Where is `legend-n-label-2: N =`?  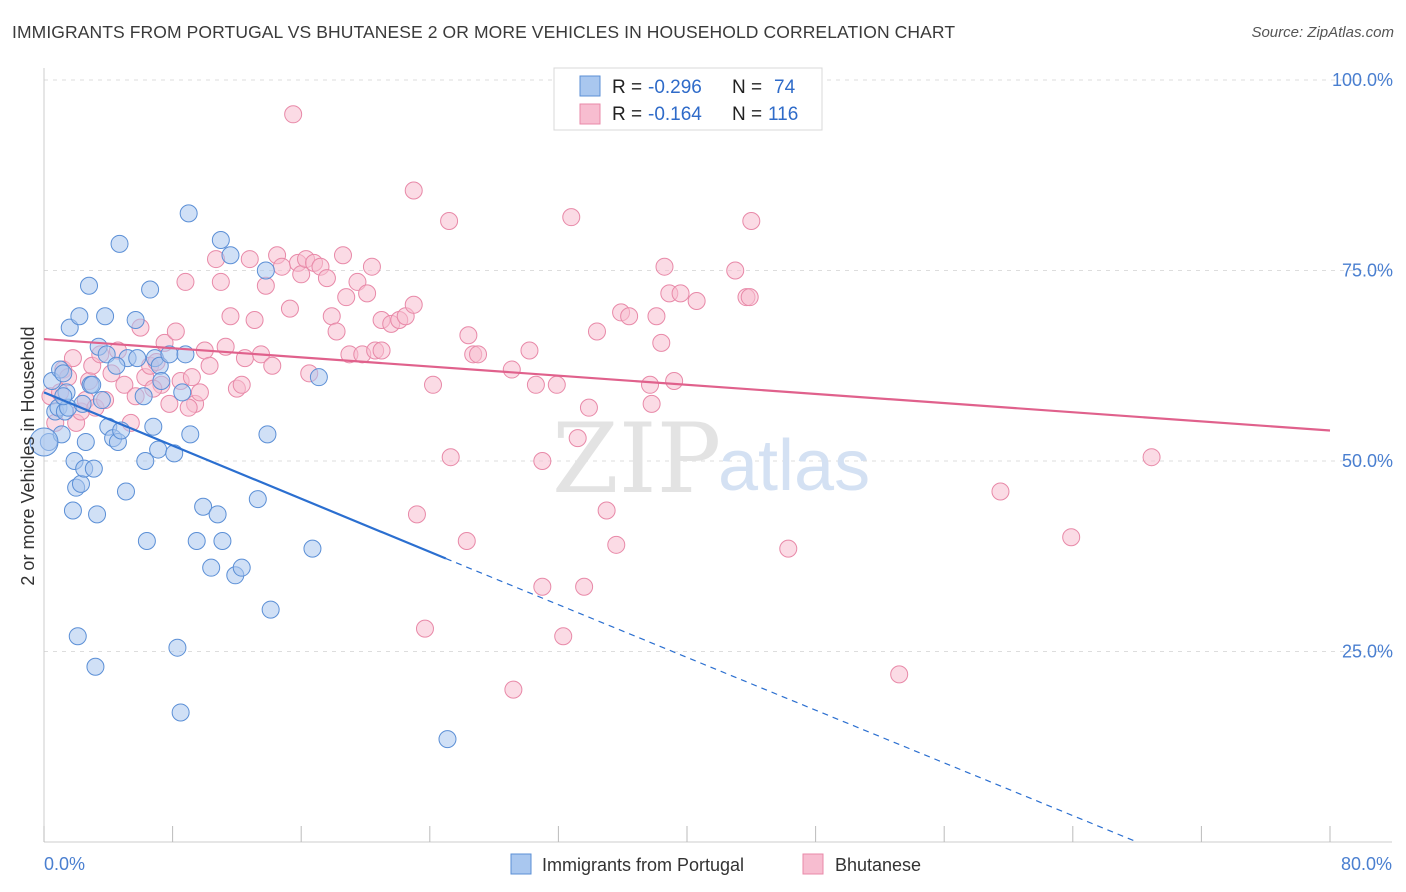 legend-n-label-2: N = is located at coordinates (747, 114).